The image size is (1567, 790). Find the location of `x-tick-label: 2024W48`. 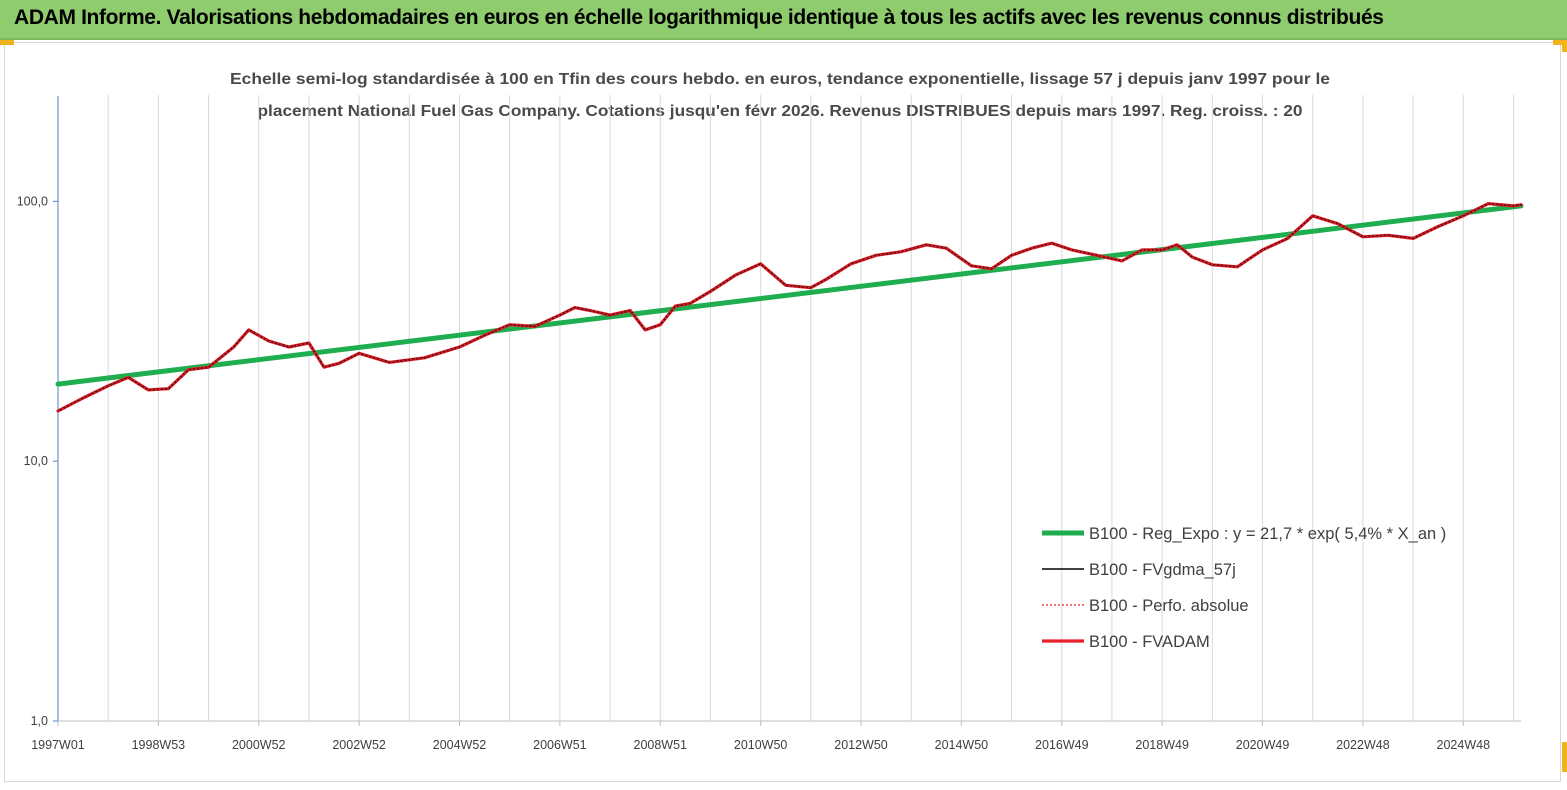

x-tick-label: 2024W48 is located at coordinates (1464, 745).